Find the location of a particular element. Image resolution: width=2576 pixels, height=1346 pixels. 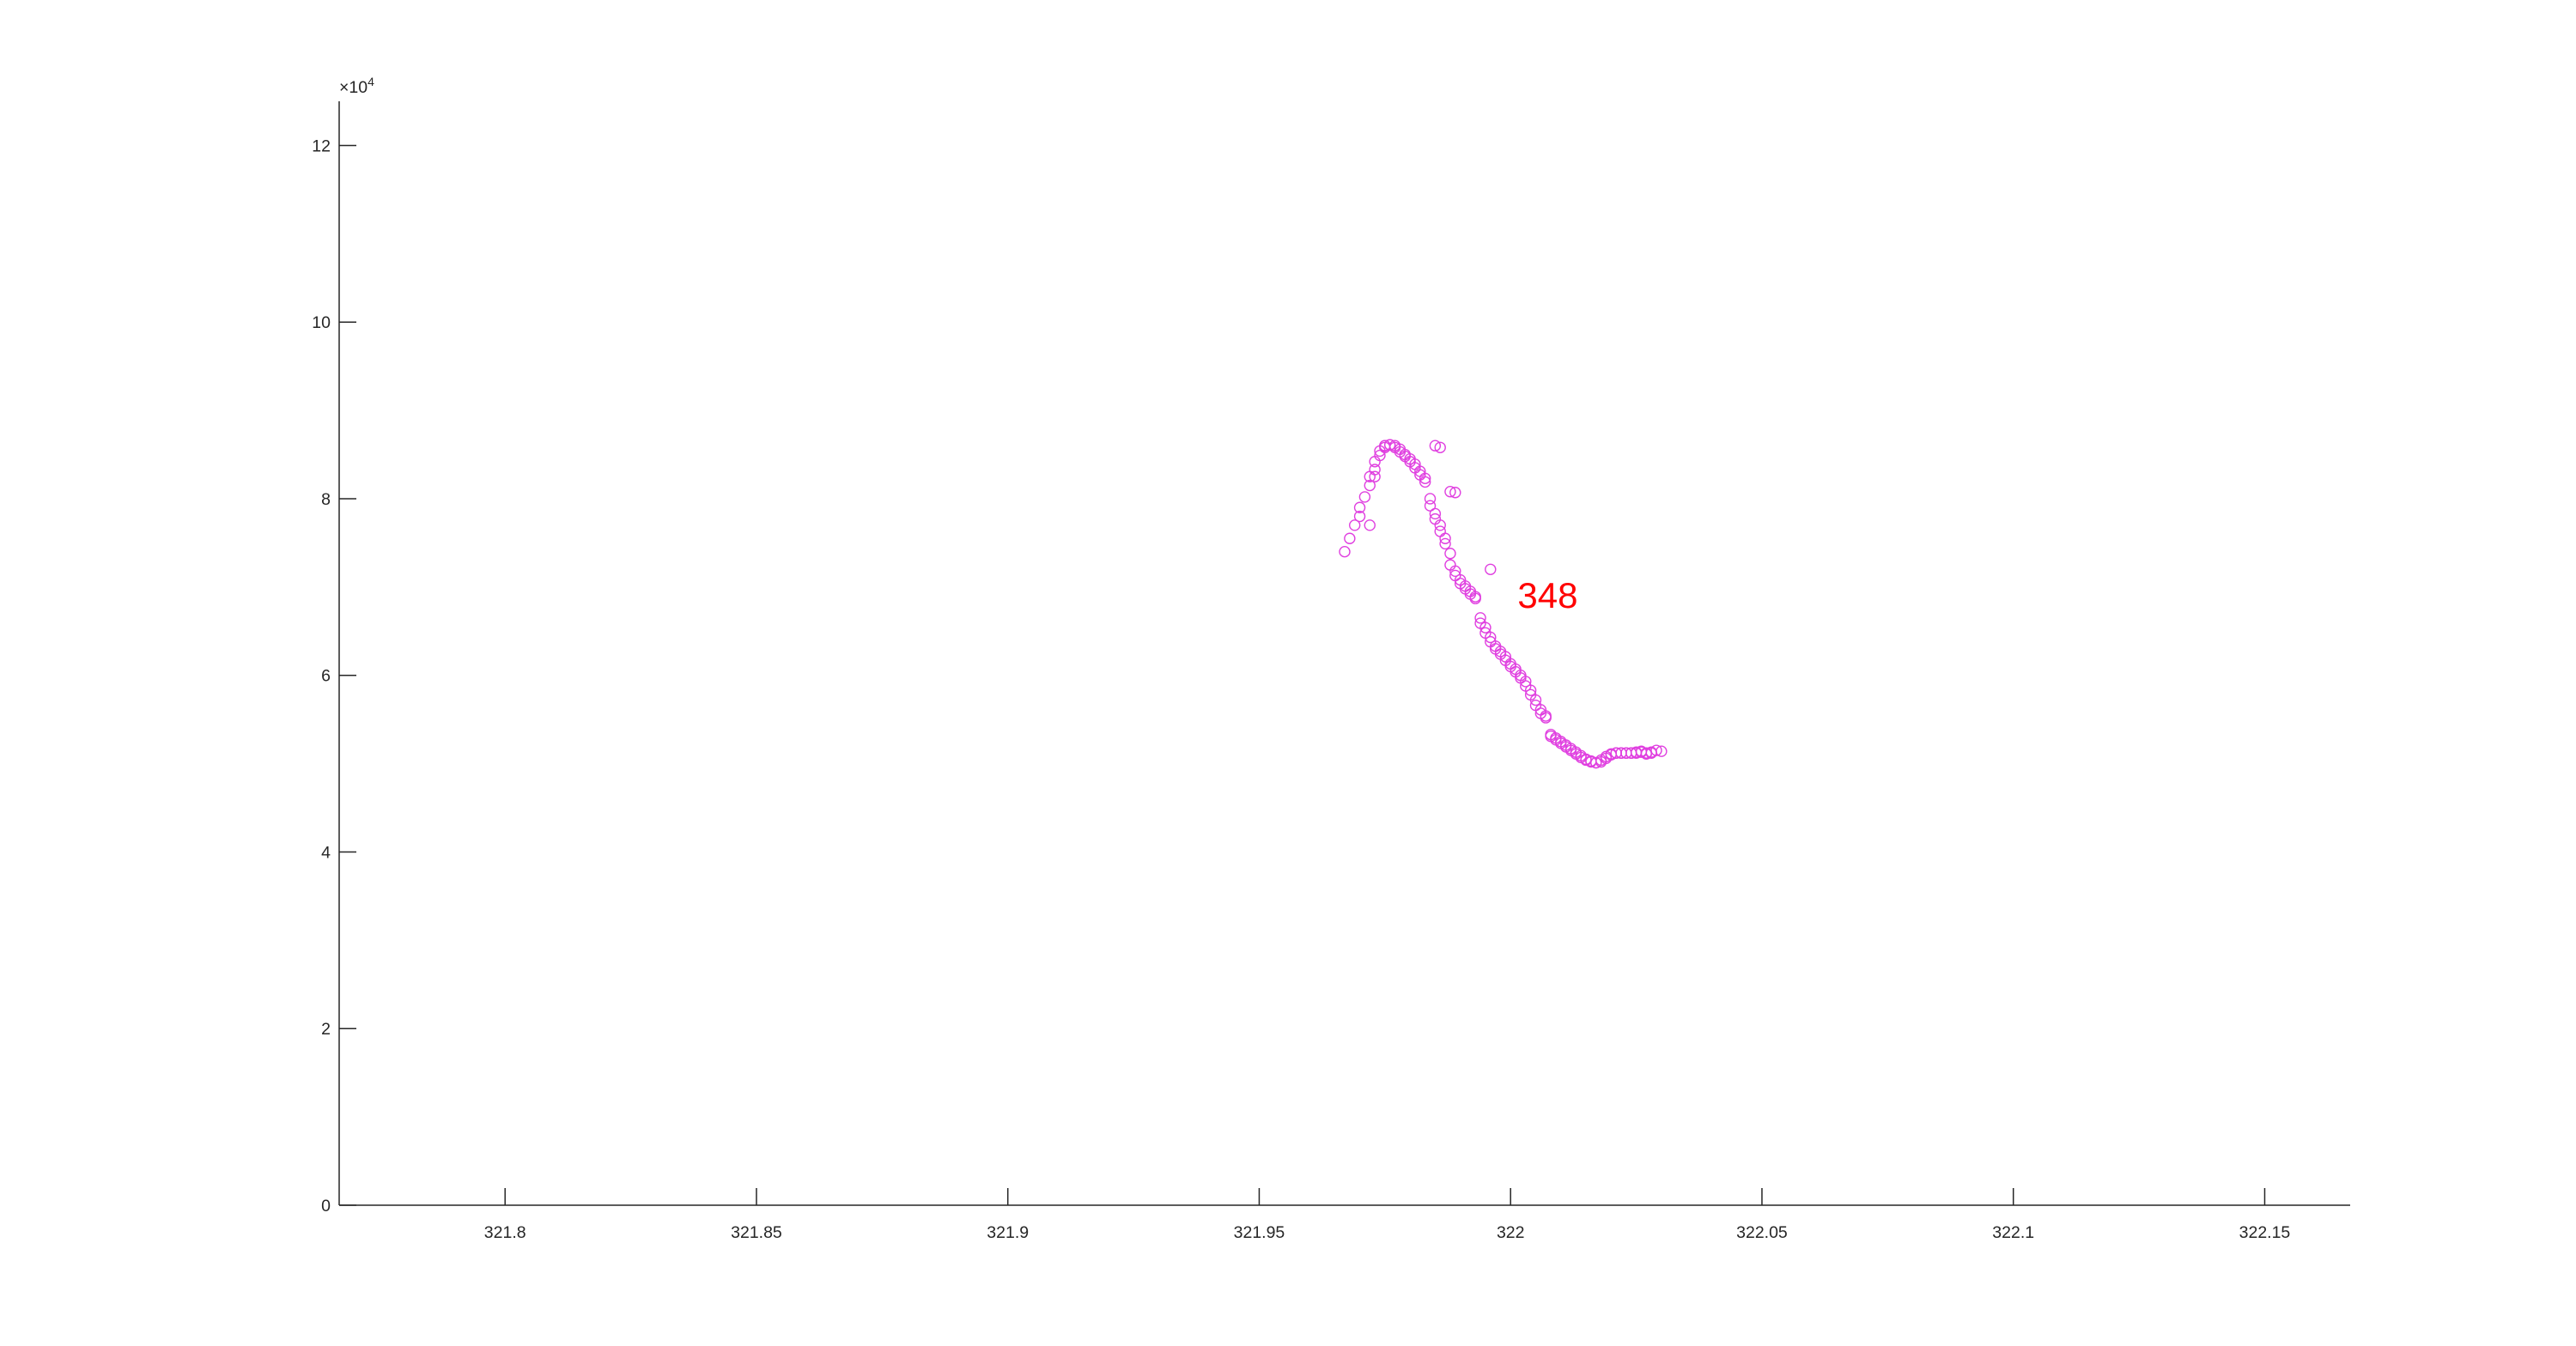

y-tick-label: 10 is located at coordinates (322, 322).